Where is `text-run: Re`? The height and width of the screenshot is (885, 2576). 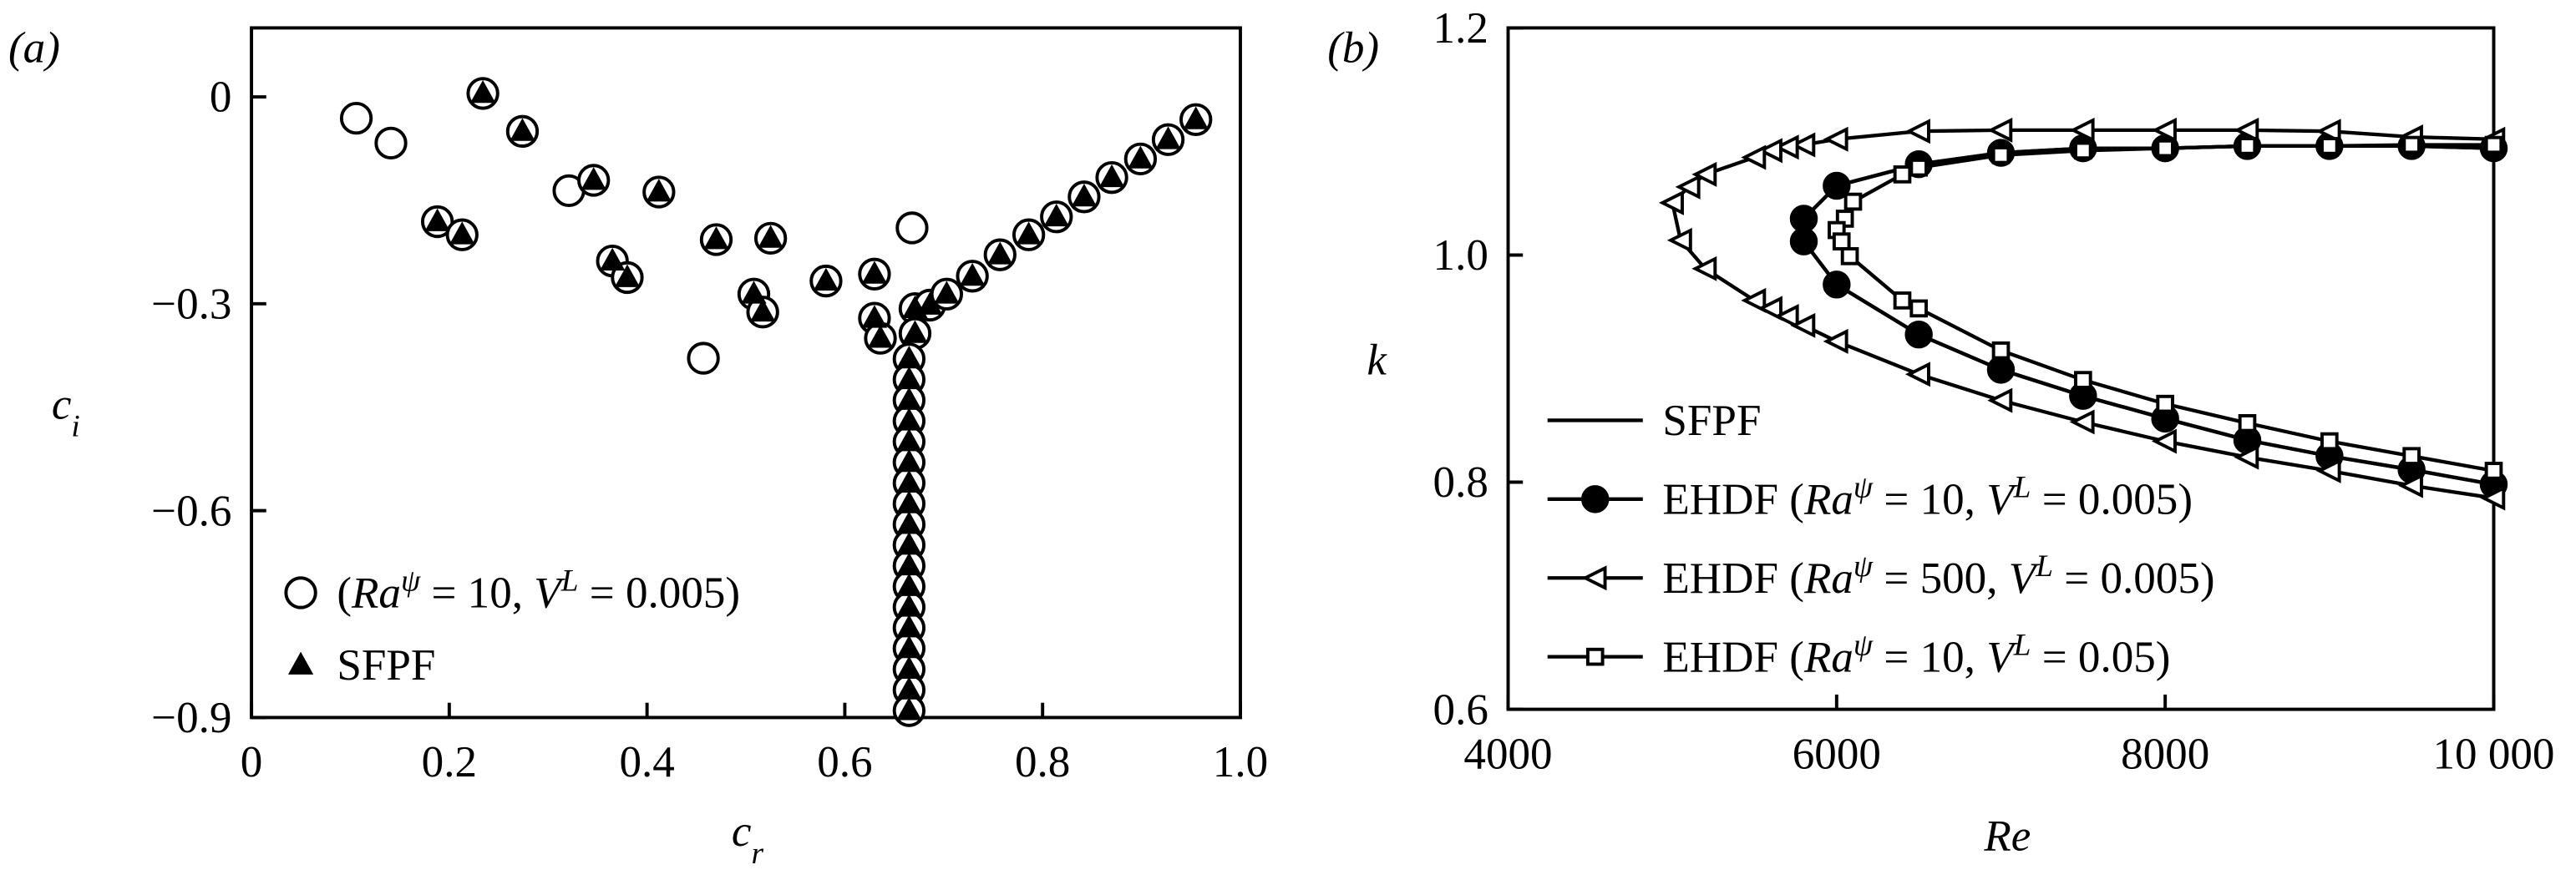
text-run: Re is located at coordinates (2007, 837).